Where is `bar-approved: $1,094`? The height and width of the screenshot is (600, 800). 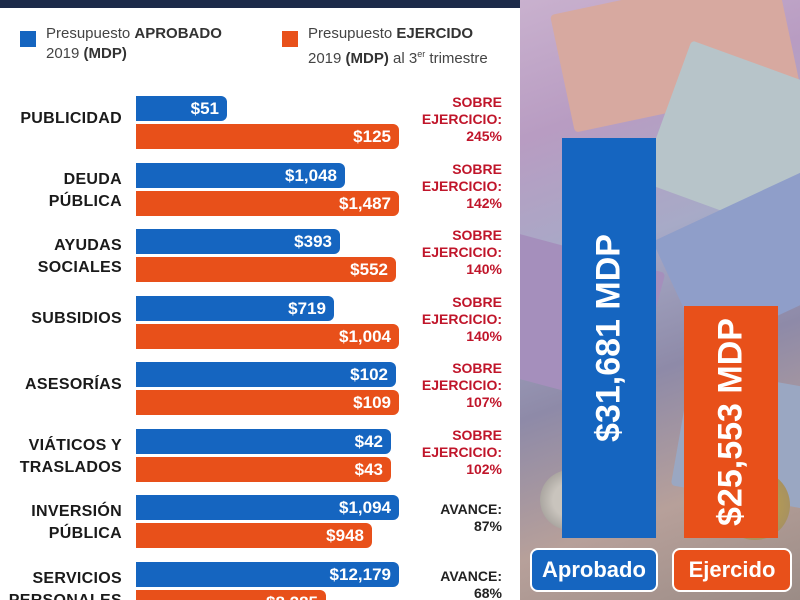
bar-approved: $1,094 is located at coordinates (267, 507).